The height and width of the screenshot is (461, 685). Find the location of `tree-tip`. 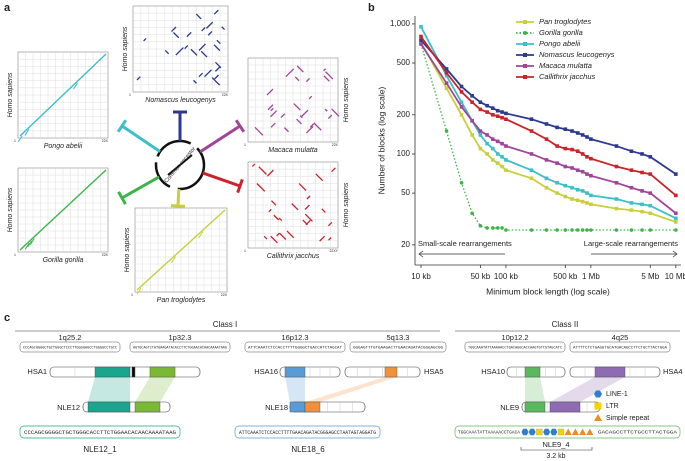

tree-tip is located at coordinates (122, 198).